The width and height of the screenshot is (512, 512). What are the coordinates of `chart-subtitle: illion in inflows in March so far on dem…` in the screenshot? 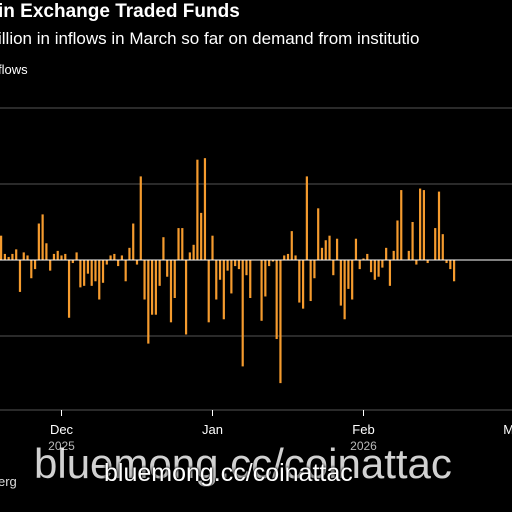 It's located at (210, 38).